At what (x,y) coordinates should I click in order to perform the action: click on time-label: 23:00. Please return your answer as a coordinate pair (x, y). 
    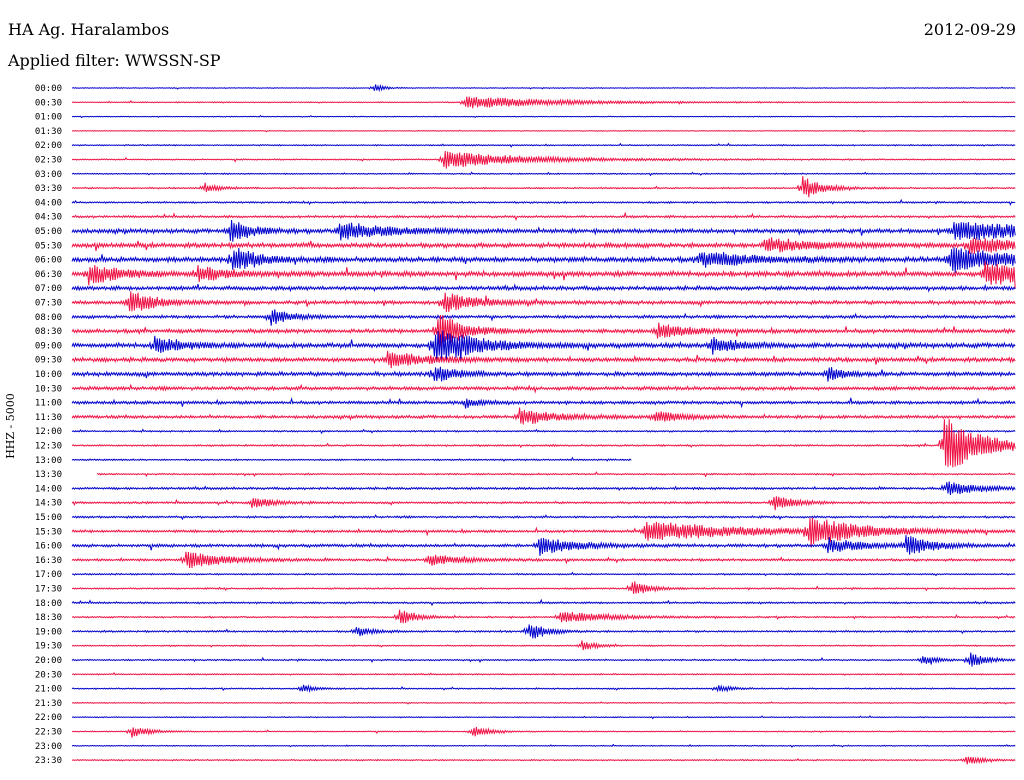
    Looking at the image, I should click on (48, 747).